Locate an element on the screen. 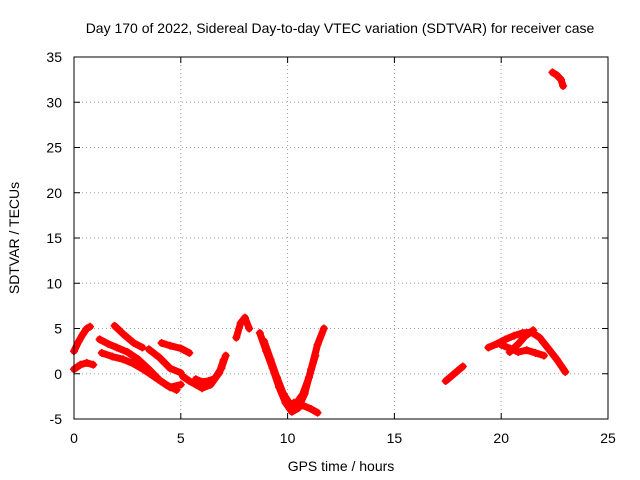 The image size is (640, 480). y-axis-label: SDTVAR / TECUs is located at coordinates (14, 238).